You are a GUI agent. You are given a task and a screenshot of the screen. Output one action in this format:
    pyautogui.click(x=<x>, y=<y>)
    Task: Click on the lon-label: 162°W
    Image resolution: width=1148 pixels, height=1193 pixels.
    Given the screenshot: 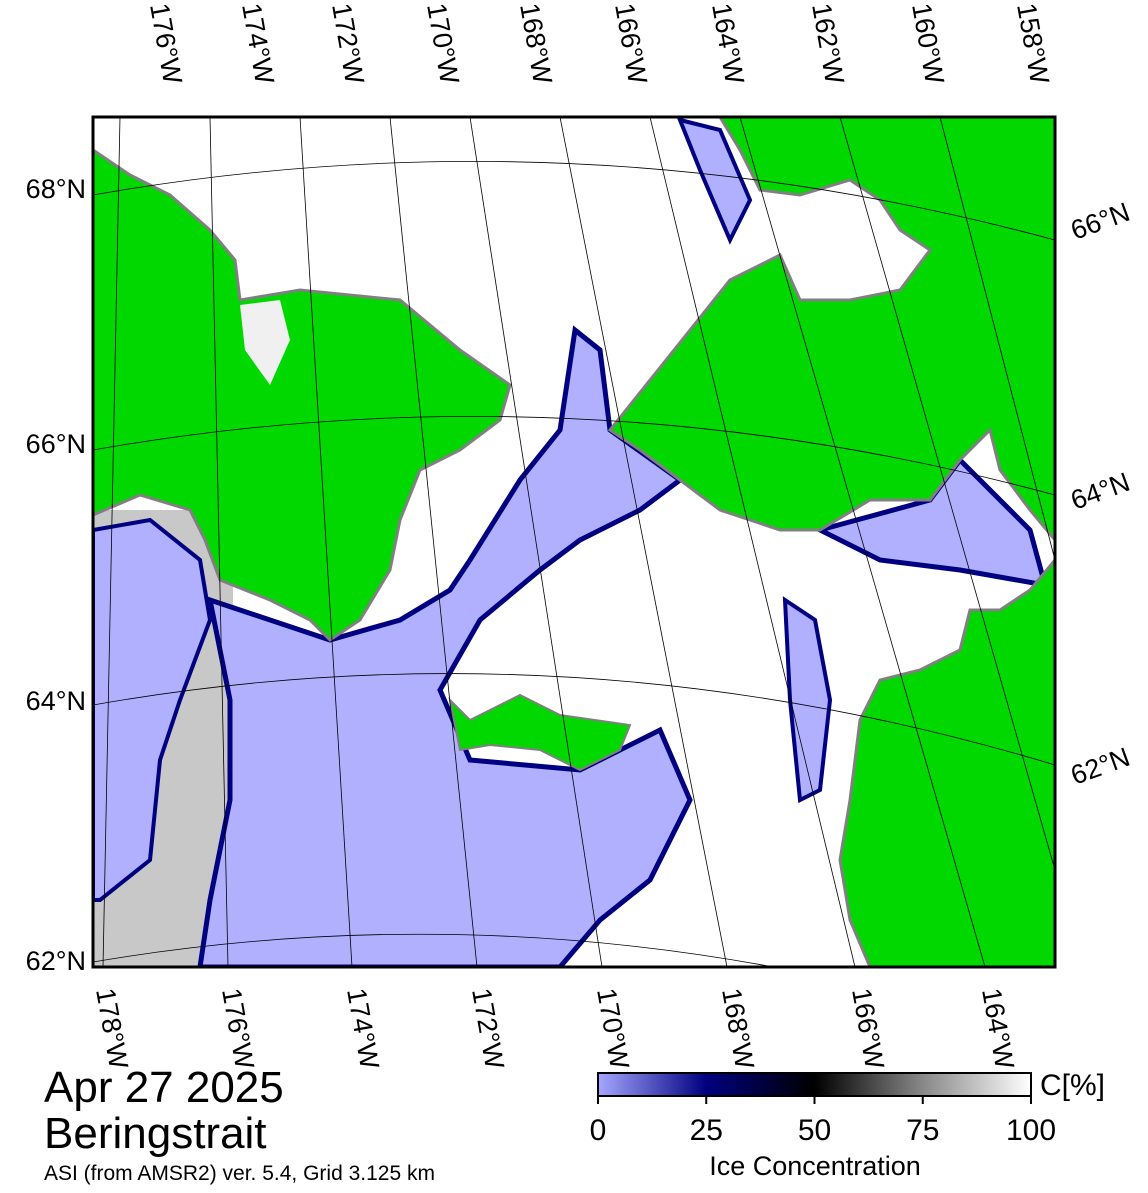 What is the action you would take?
    pyautogui.click(x=828, y=44)
    